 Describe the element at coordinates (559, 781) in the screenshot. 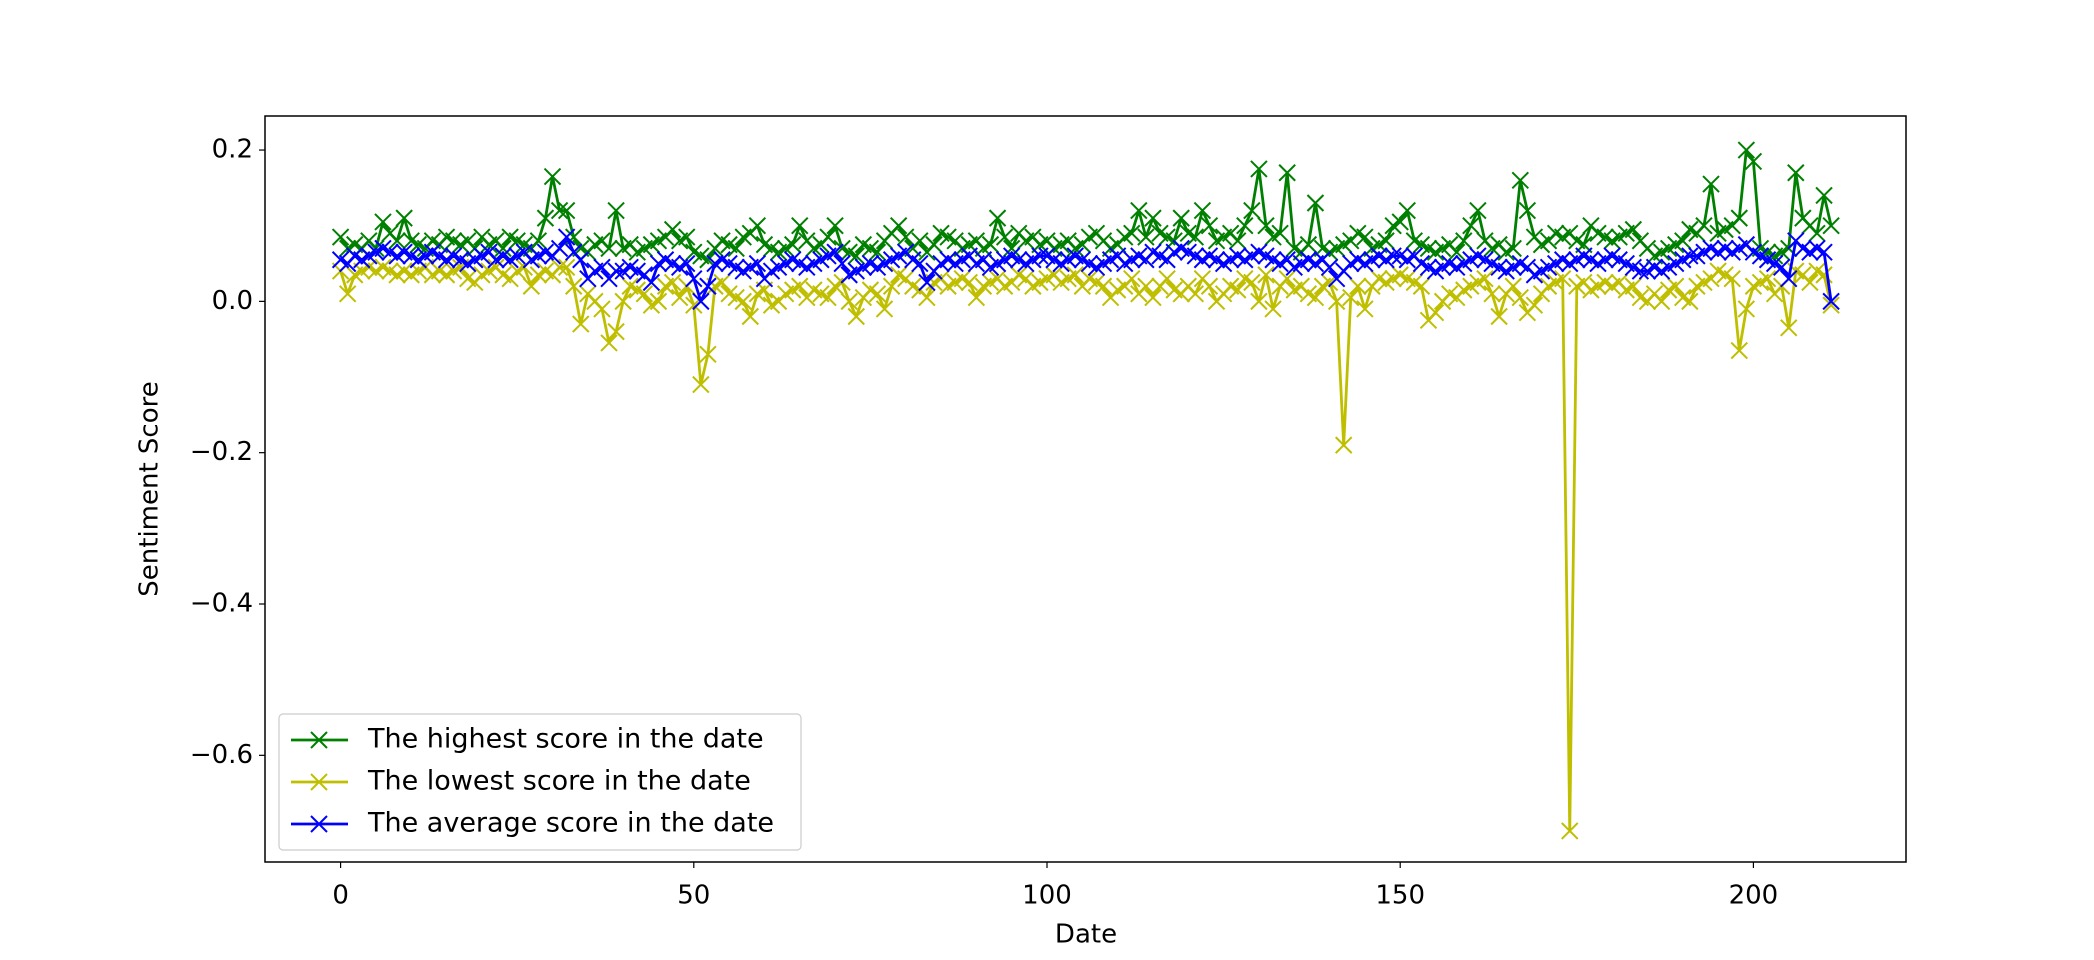

I see `legend-label: The lowest score in the date` at that location.